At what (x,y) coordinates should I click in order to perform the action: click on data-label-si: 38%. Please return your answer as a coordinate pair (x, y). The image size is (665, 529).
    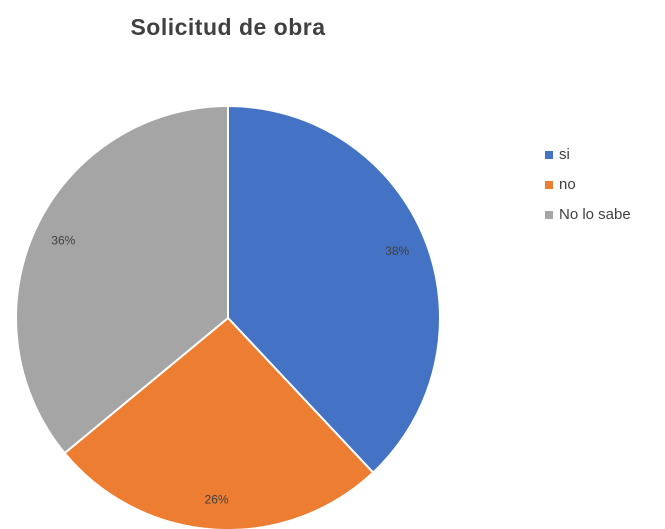
    Looking at the image, I should click on (397, 251).